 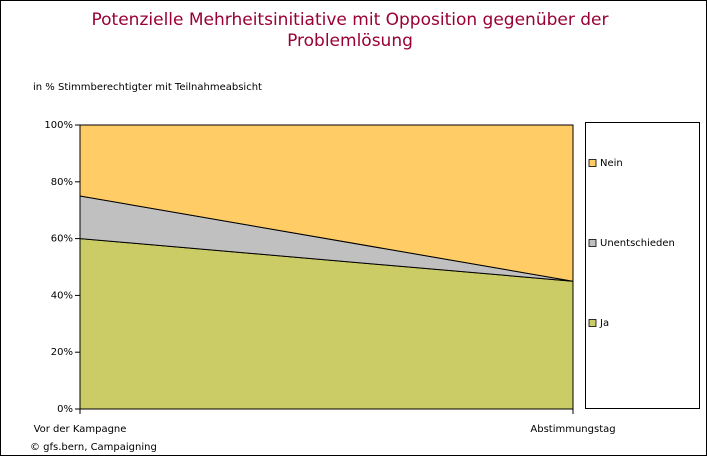 I want to click on y-tick-label: 20%, so click(x=62, y=352).